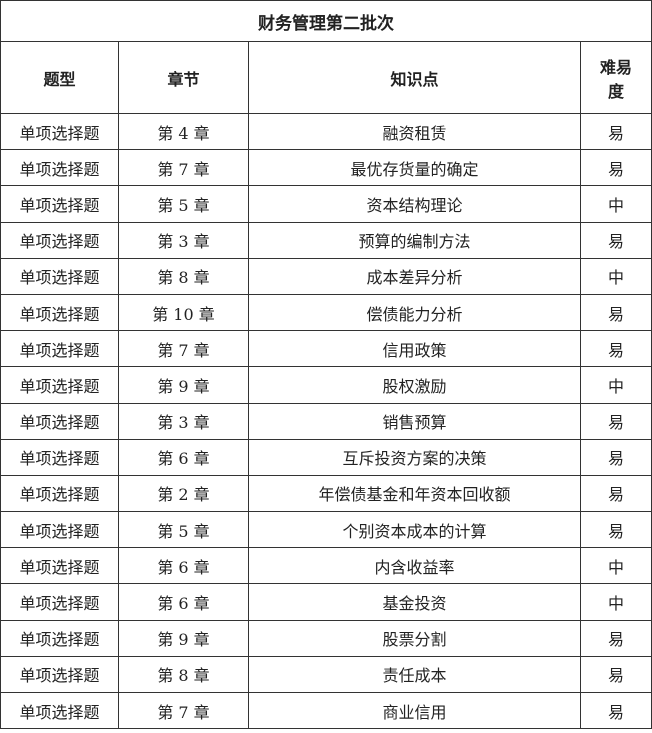 The height and width of the screenshot is (733, 652). I want to click on header-chapter: 章节, so click(183, 77).